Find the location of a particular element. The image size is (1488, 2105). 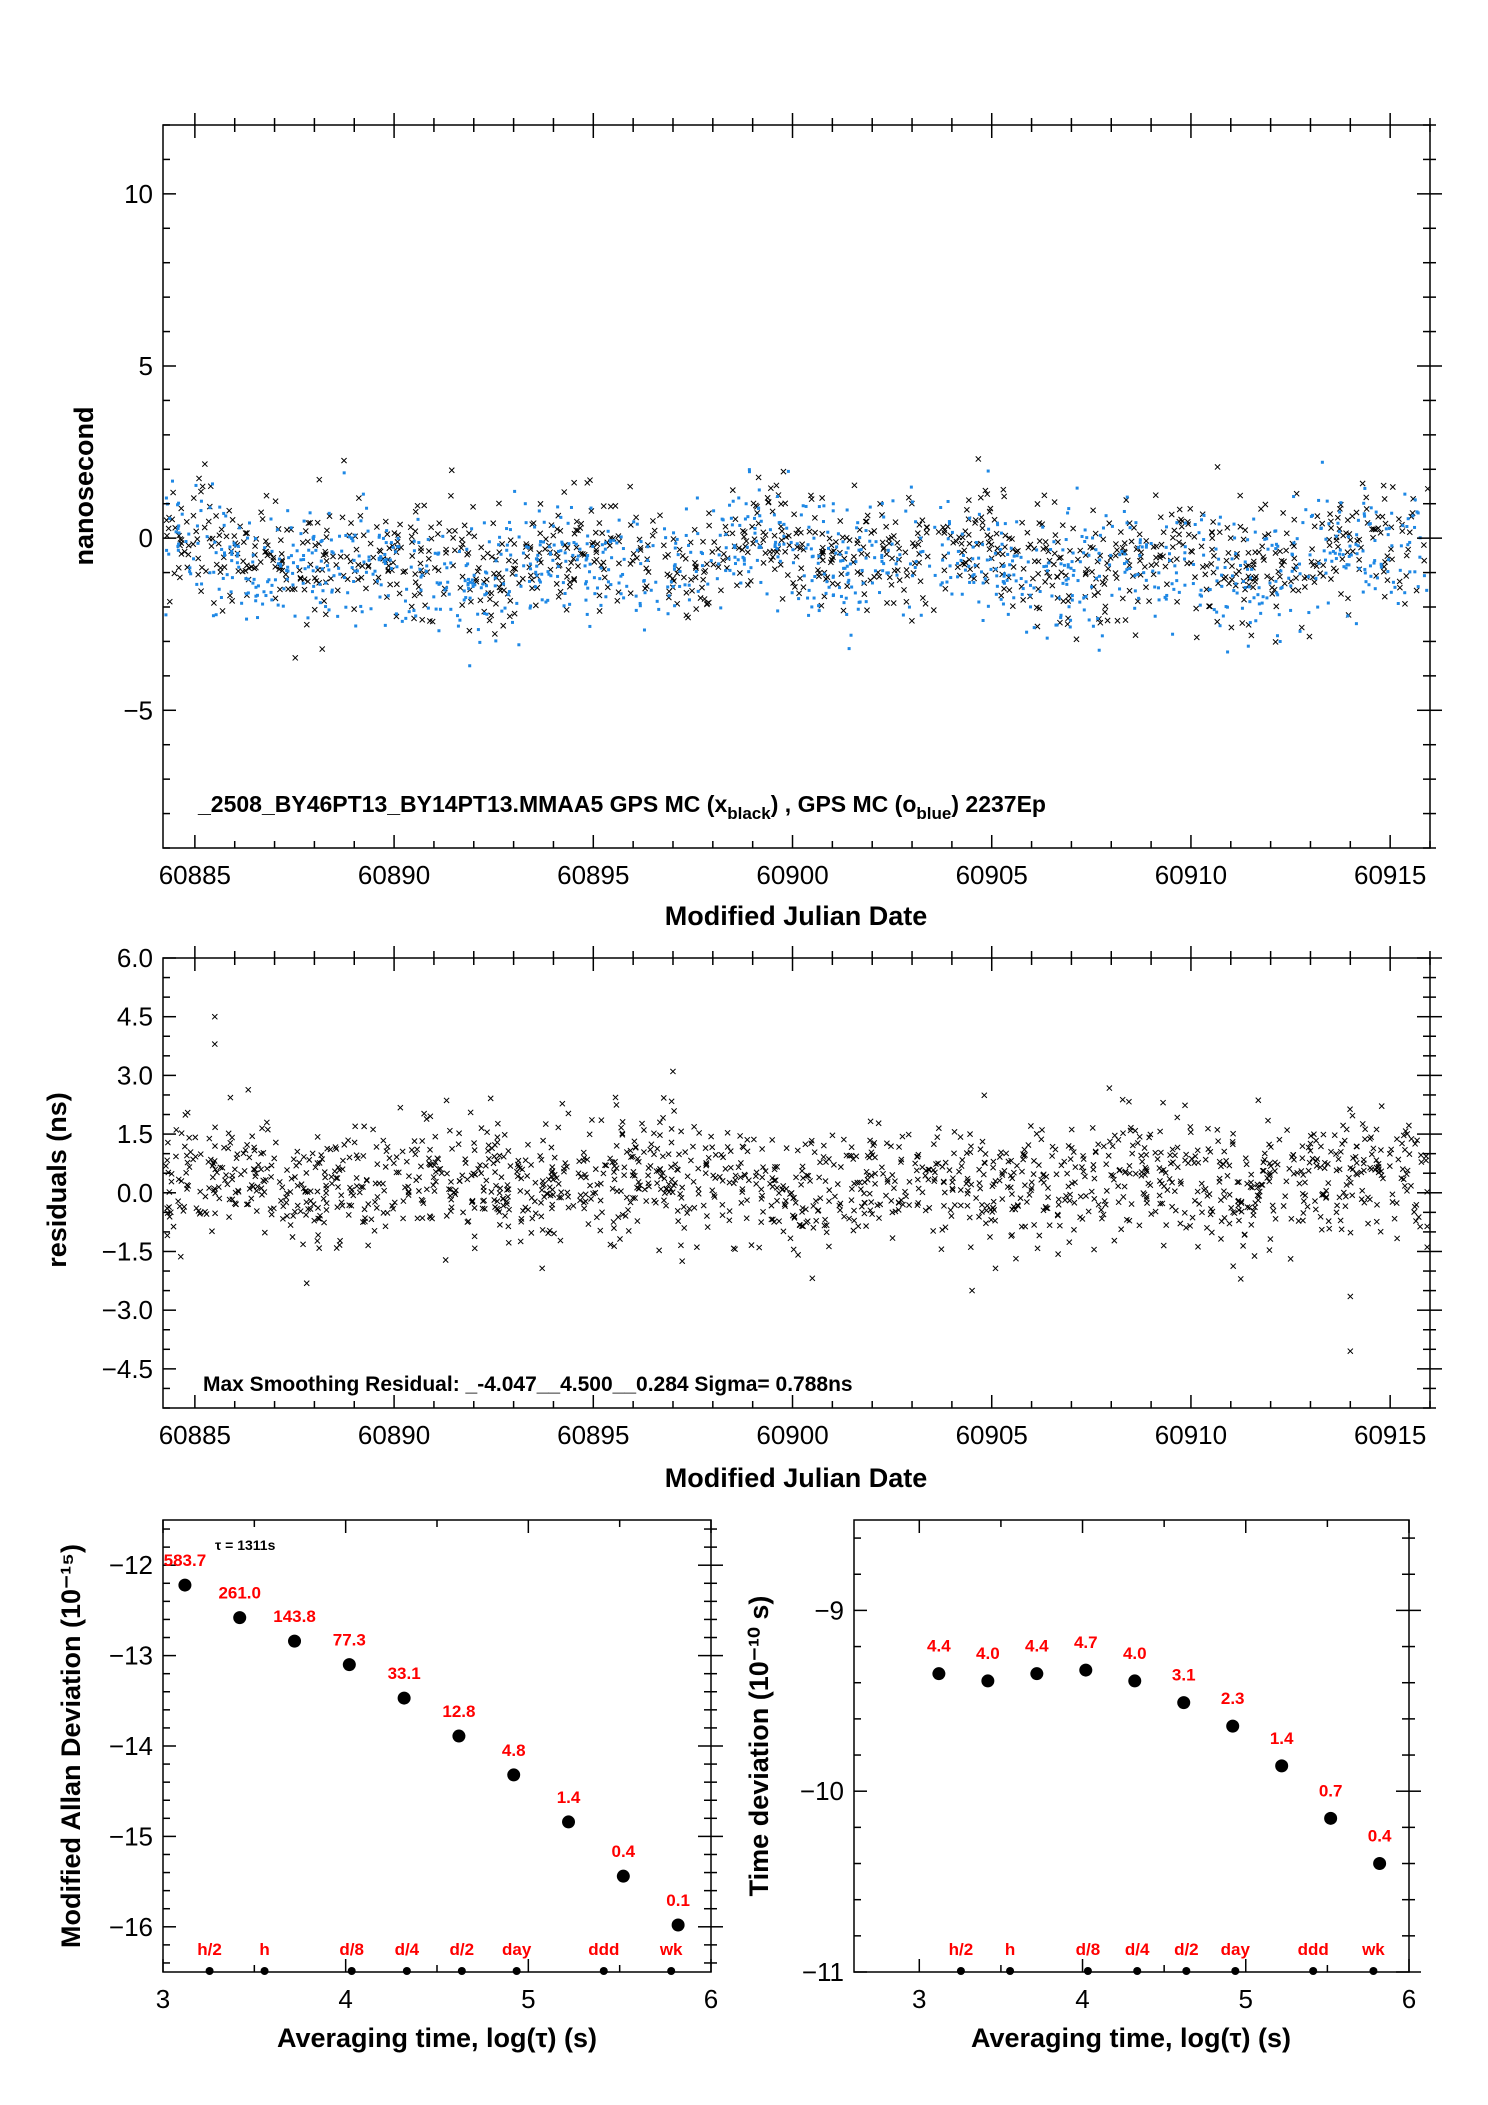

stability-point is located at coordinates (1184, 1703).